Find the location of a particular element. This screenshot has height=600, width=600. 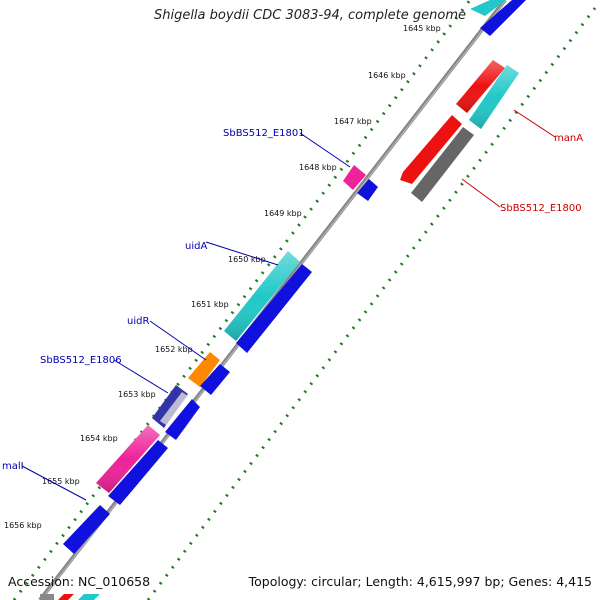

label-manA: manA is located at coordinates (568, 138).